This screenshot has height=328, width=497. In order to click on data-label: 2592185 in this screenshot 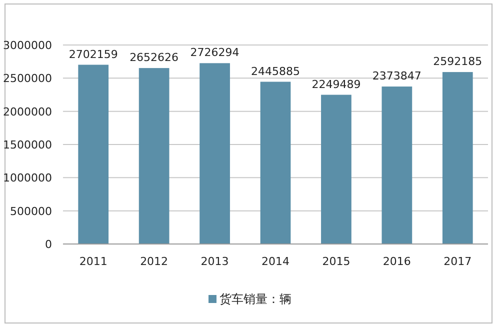, I will do `click(457, 61)`.